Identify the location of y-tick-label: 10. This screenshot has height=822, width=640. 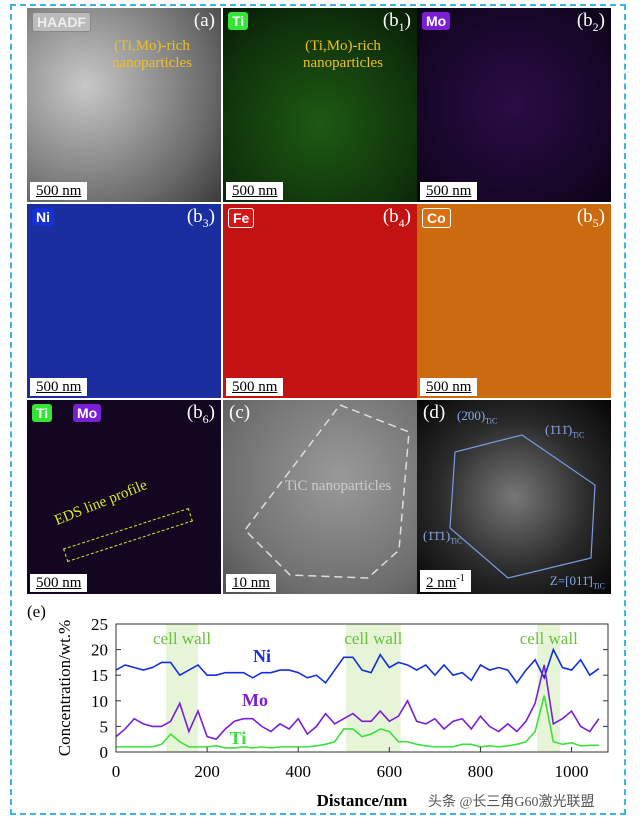
(99, 701).